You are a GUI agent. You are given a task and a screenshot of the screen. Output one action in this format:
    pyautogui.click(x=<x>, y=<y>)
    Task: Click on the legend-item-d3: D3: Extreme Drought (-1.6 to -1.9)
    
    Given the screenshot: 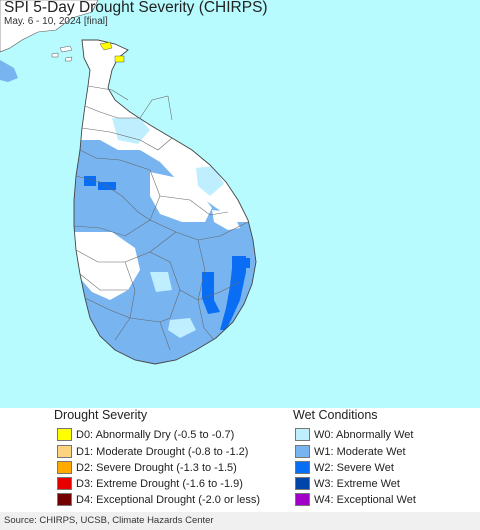 What is the action you would take?
    pyautogui.click(x=150, y=483)
    